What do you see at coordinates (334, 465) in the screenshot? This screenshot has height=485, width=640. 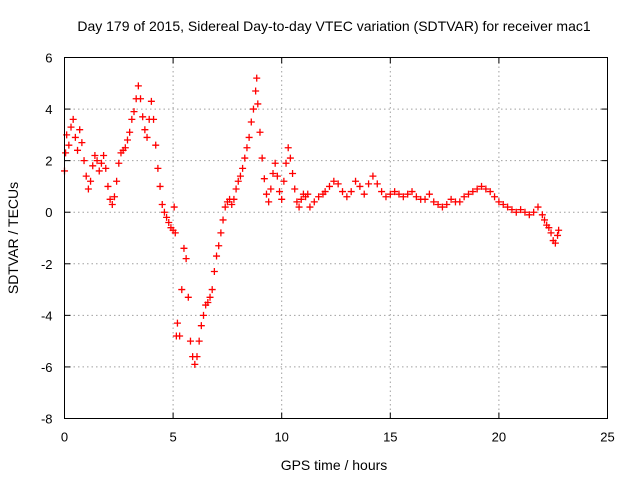 I see `x-axis-label: GPS time / hours` at bounding box center [334, 465].